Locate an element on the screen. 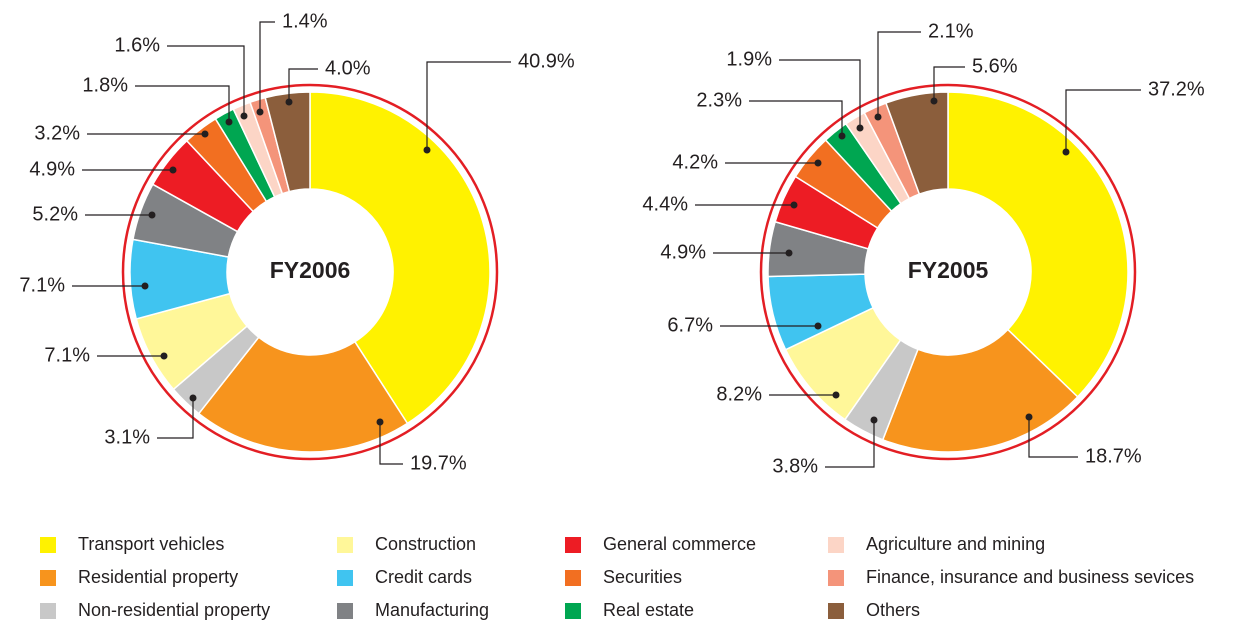 The height and width of the screenshot is (624, 1242). data-label: 19.7% is located at coordinates (438, 463).